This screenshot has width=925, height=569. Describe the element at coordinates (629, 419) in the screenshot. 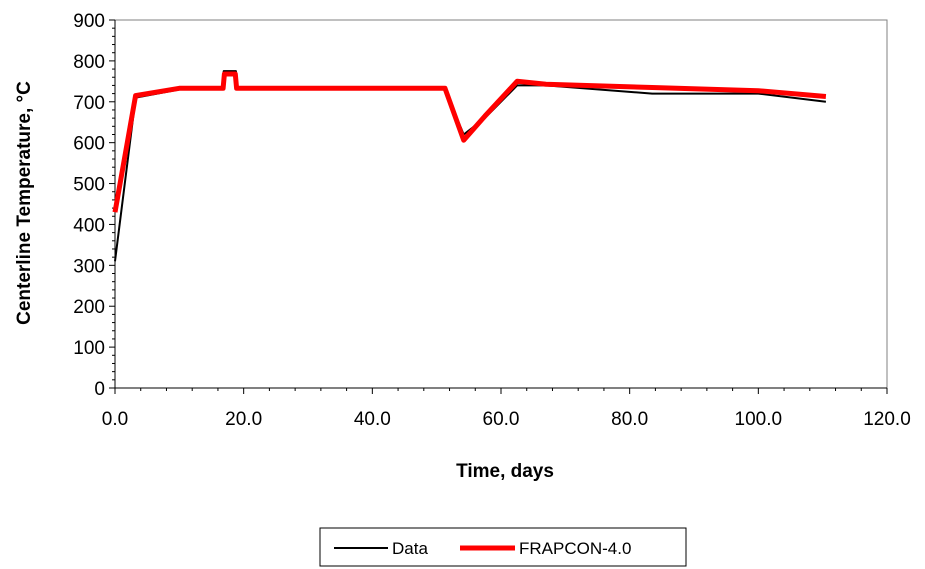

I see `x-tick-label: 80.0` at that location.